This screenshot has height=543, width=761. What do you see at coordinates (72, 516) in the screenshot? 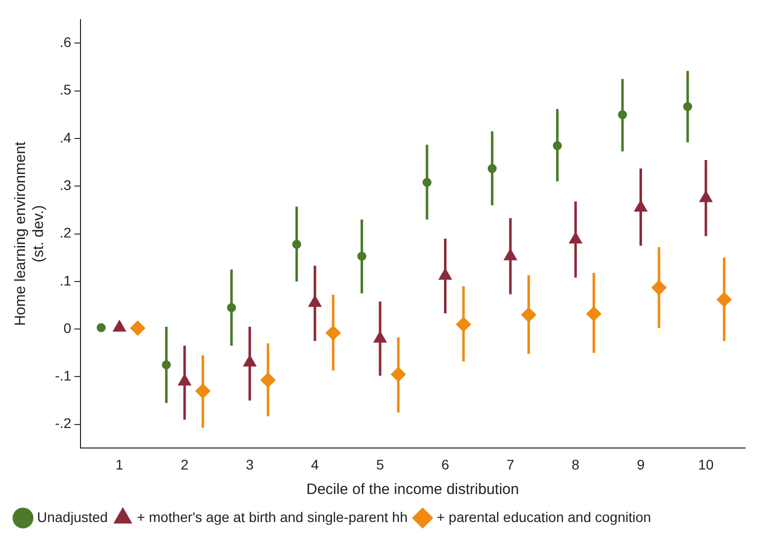
I see `legend-label: Unadjusted` at bounding box center [72, 516].